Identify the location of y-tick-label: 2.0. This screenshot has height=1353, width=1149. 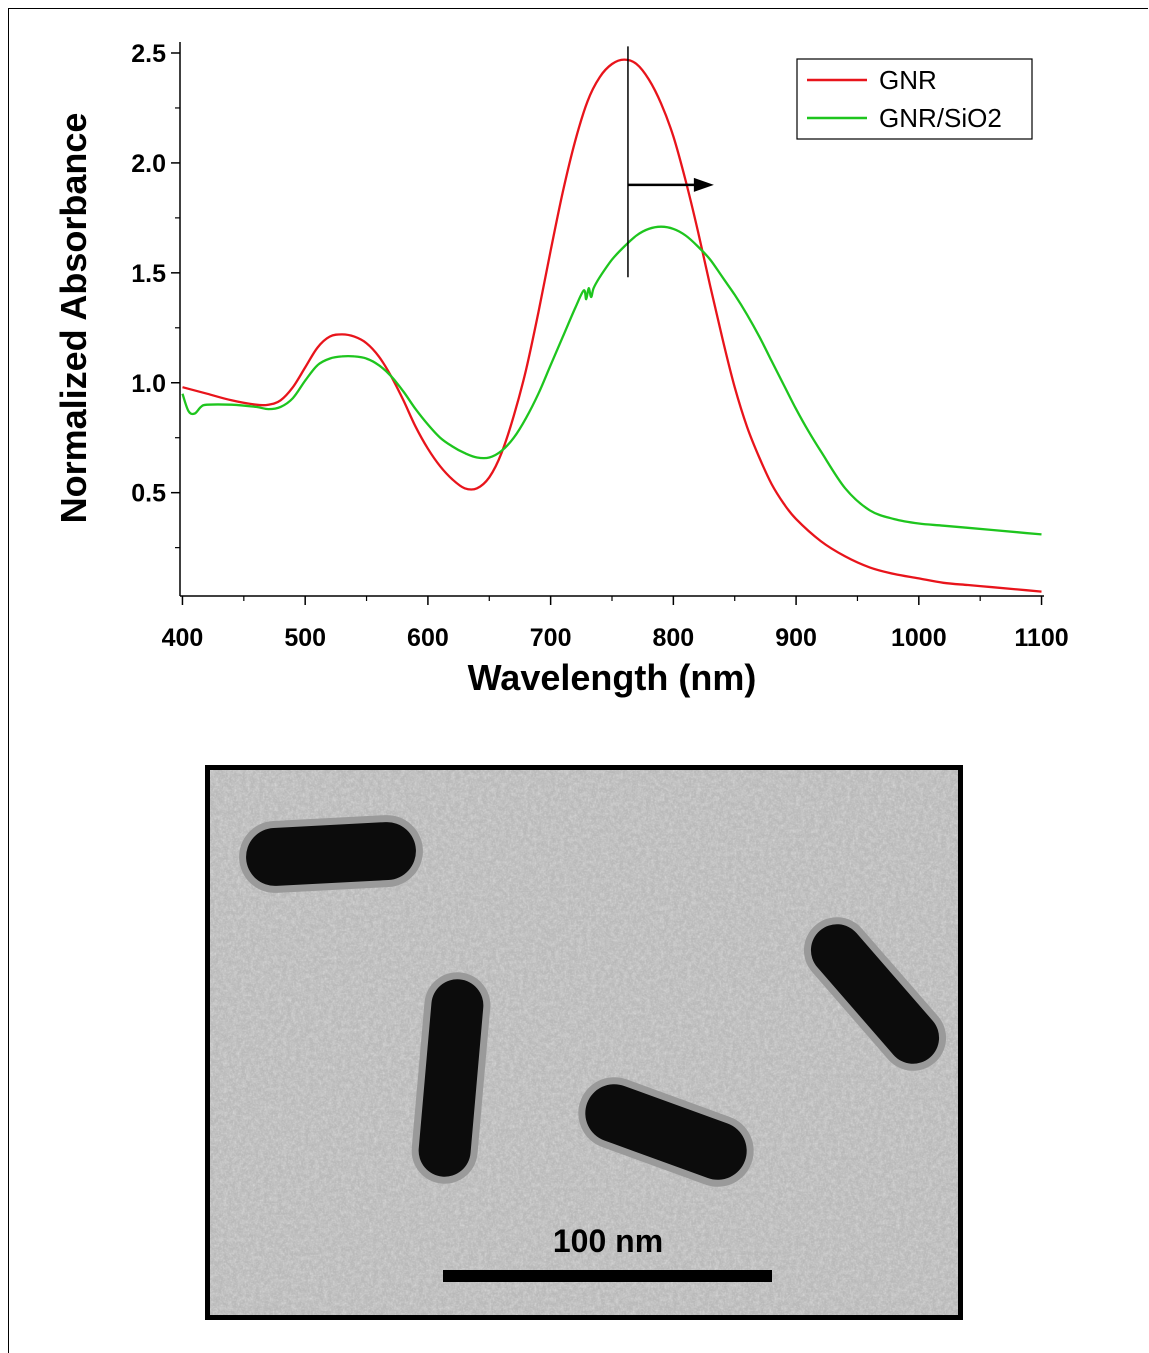
(148, 164).